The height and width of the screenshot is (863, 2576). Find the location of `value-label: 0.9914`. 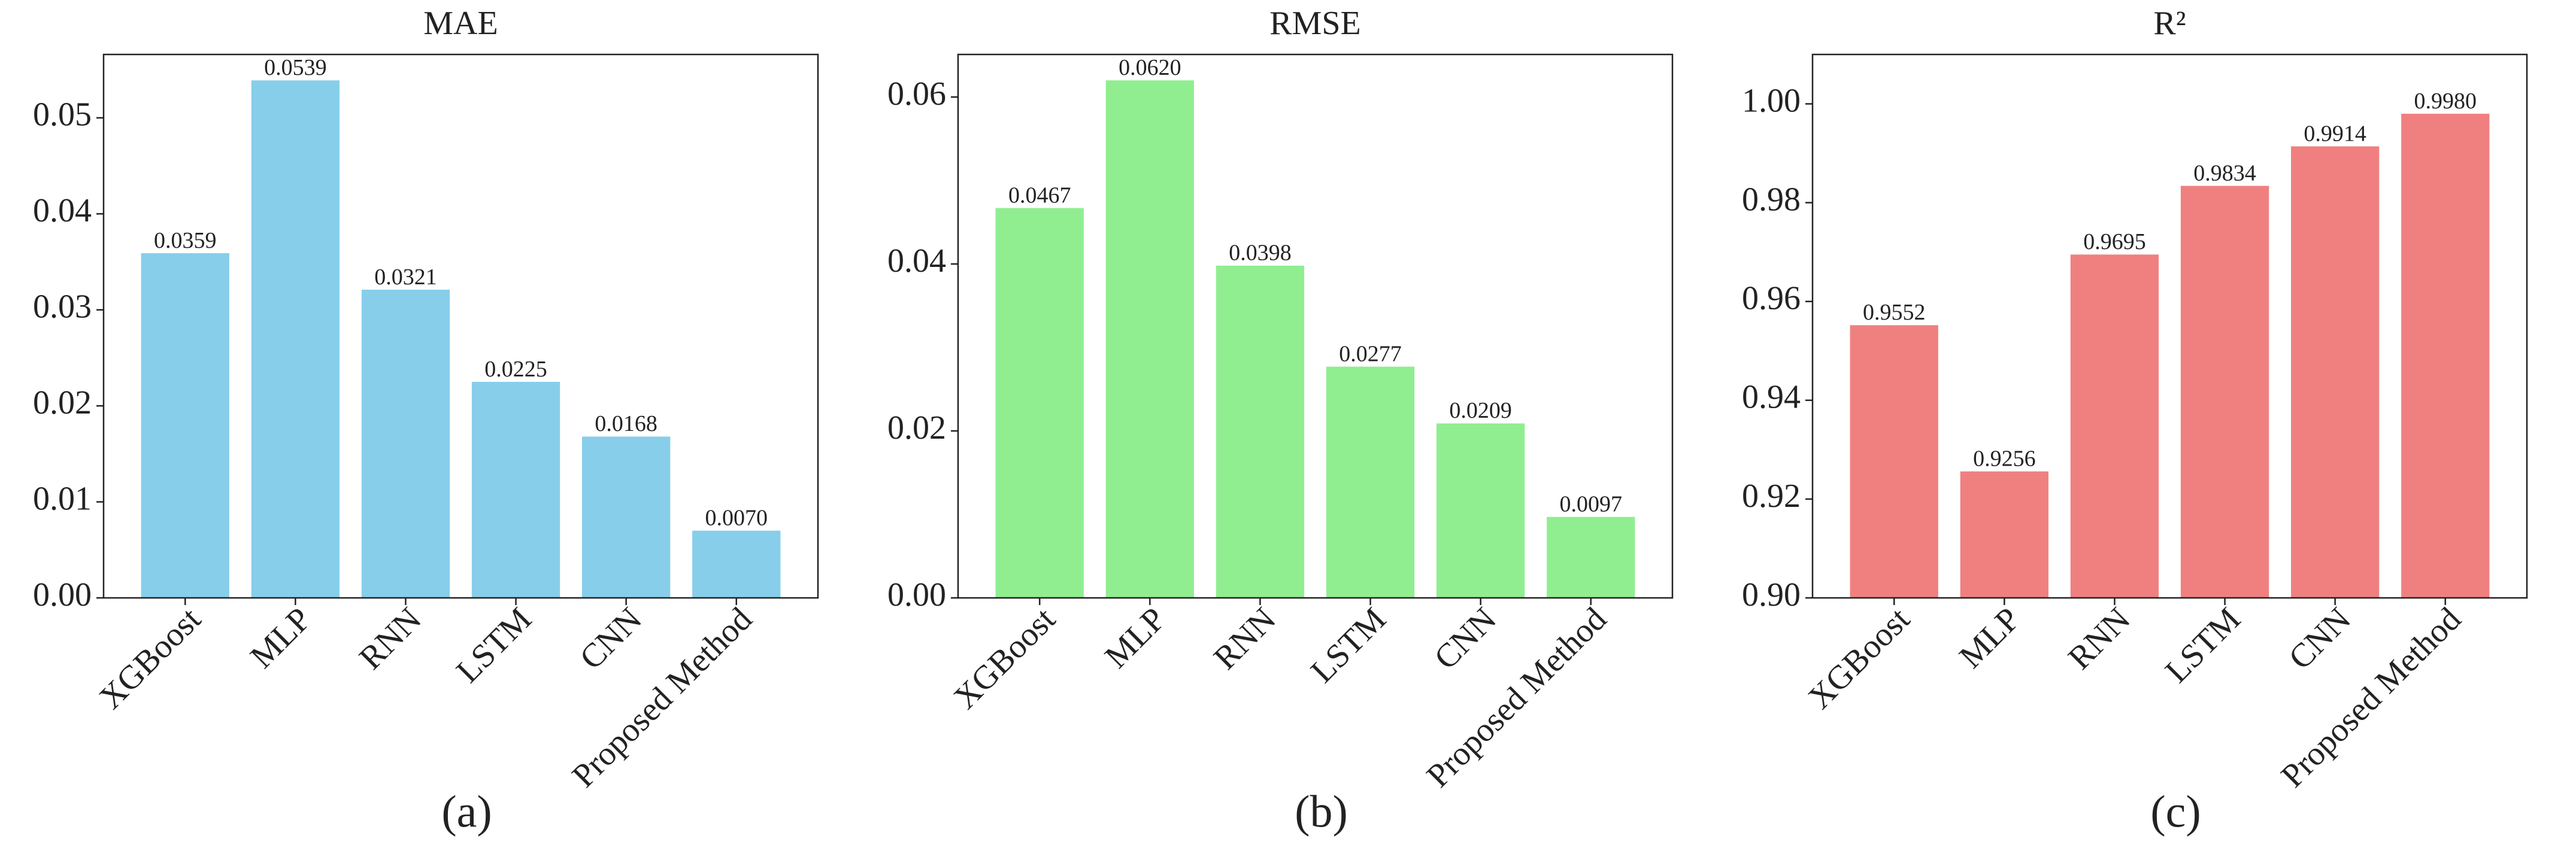

value-label: 0.9914 is located at coordinates (2335, 133).